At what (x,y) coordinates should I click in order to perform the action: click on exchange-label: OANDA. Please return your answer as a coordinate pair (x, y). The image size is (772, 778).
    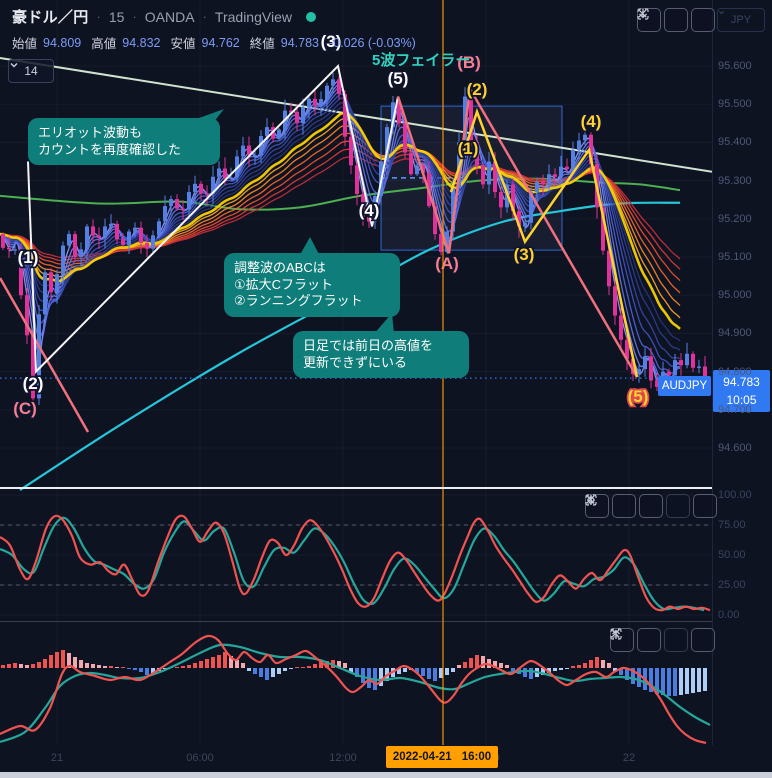
    Looking at the image, I should click on (169, 16).